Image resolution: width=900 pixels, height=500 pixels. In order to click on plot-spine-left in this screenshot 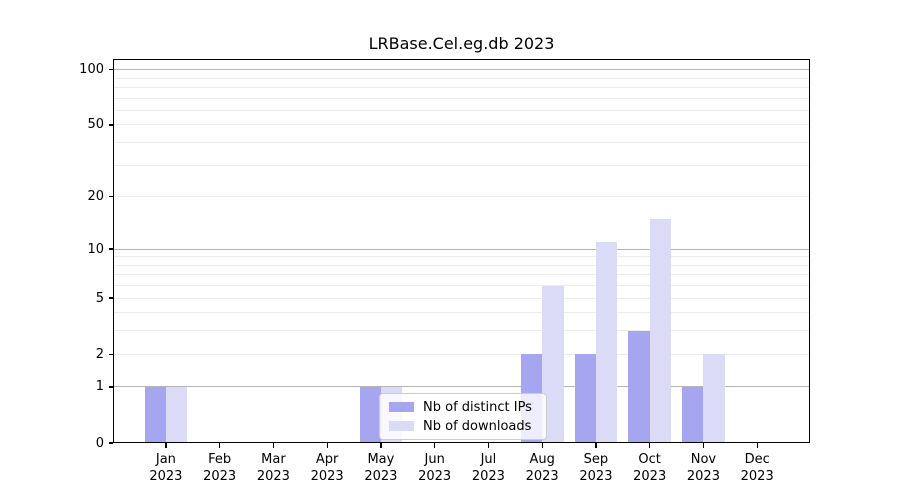, I will do `click(114, 251)`.